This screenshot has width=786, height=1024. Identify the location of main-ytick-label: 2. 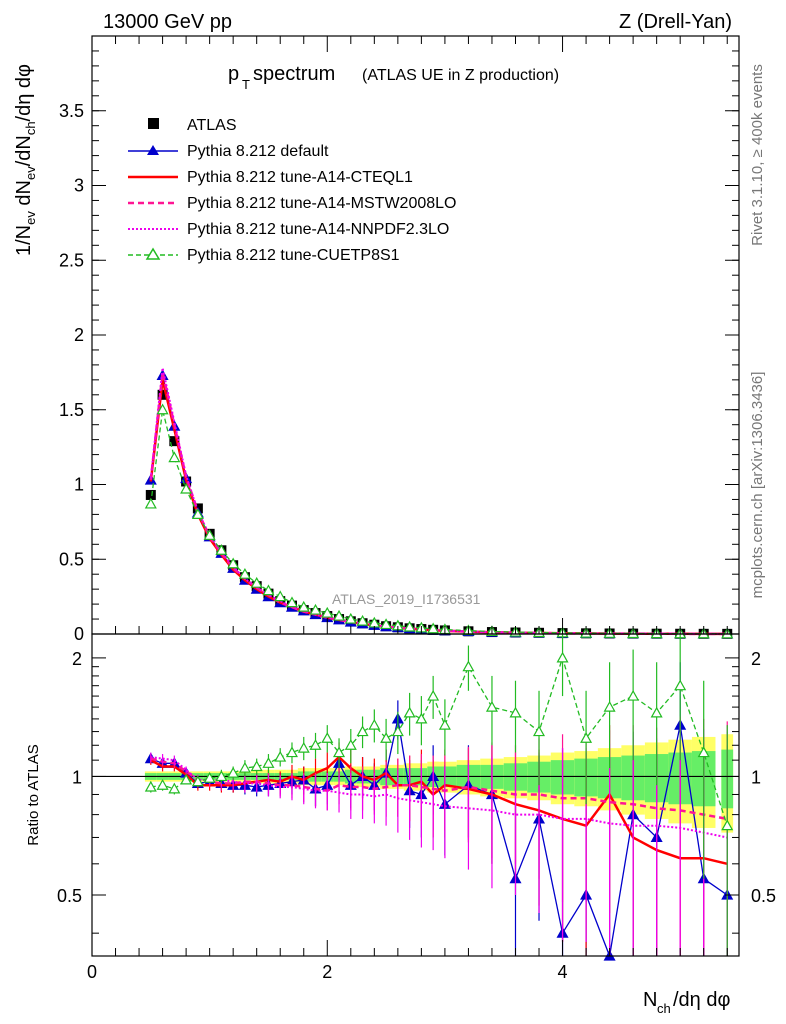
(79, 335).